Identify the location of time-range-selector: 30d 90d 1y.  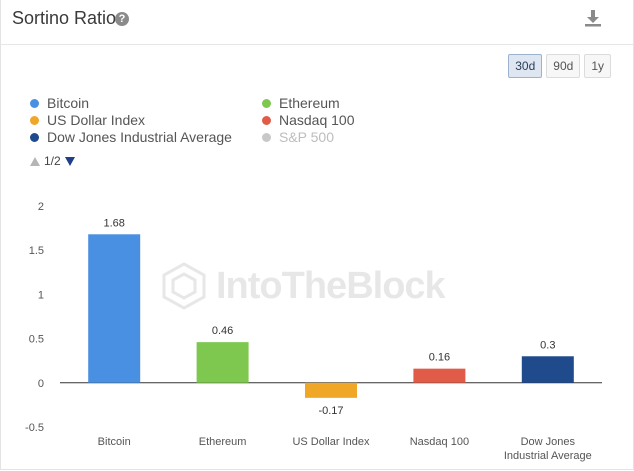
(557, 66).